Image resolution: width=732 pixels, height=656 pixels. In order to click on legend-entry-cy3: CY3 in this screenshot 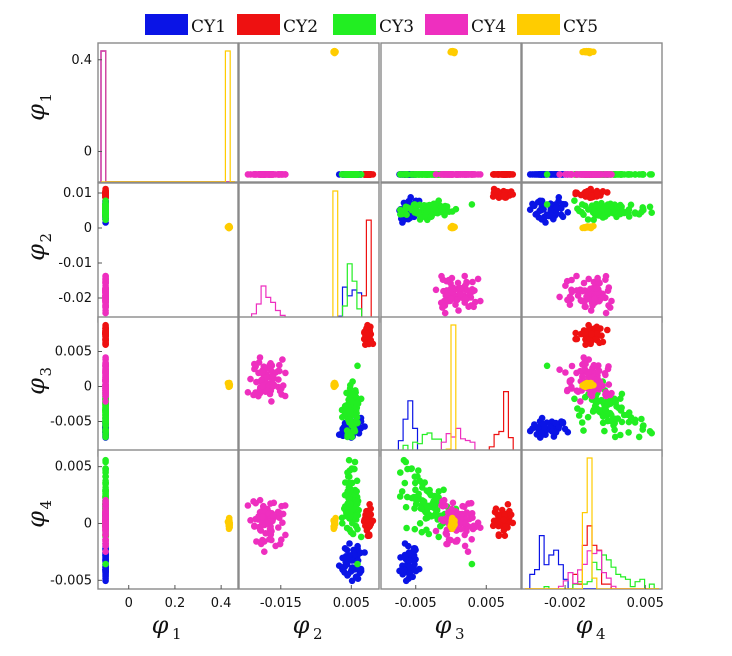, I will do `click(373, 25)`.